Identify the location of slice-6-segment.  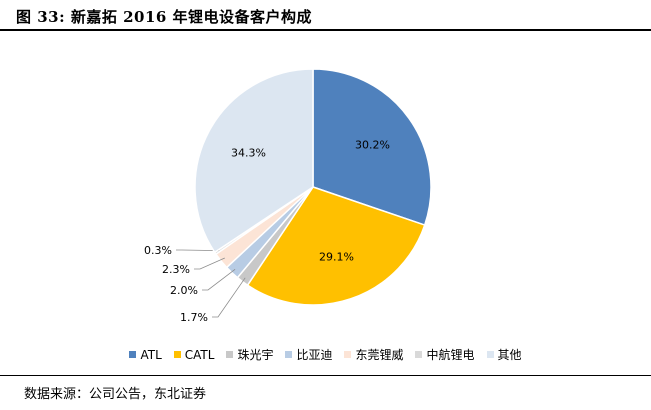
(254, 161).